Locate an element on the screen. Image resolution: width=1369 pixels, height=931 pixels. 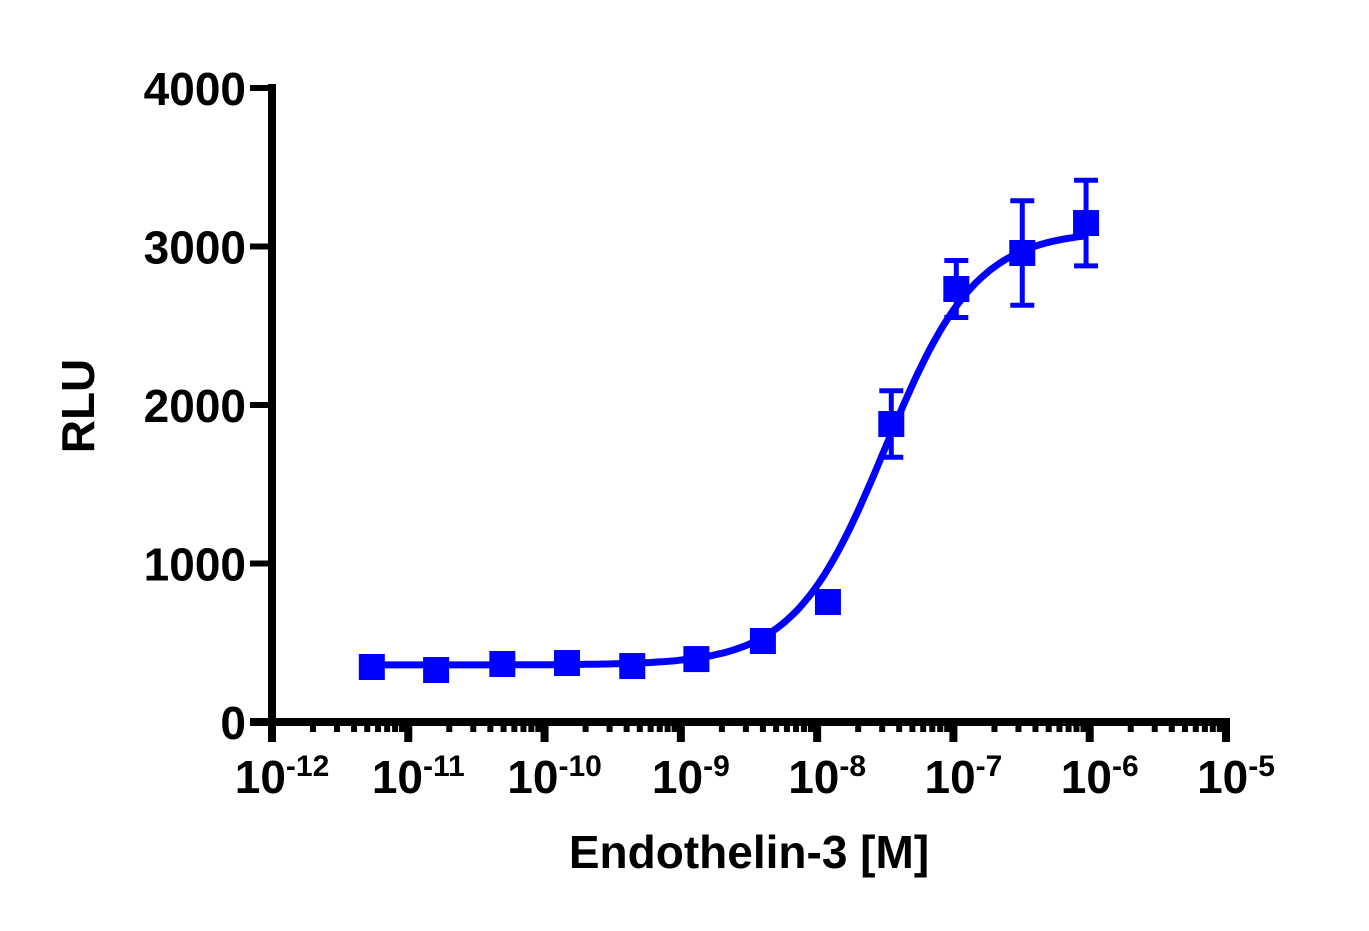
y-axis: 0 1000 2000 3000 4000 is located at coordinates (210, 406).